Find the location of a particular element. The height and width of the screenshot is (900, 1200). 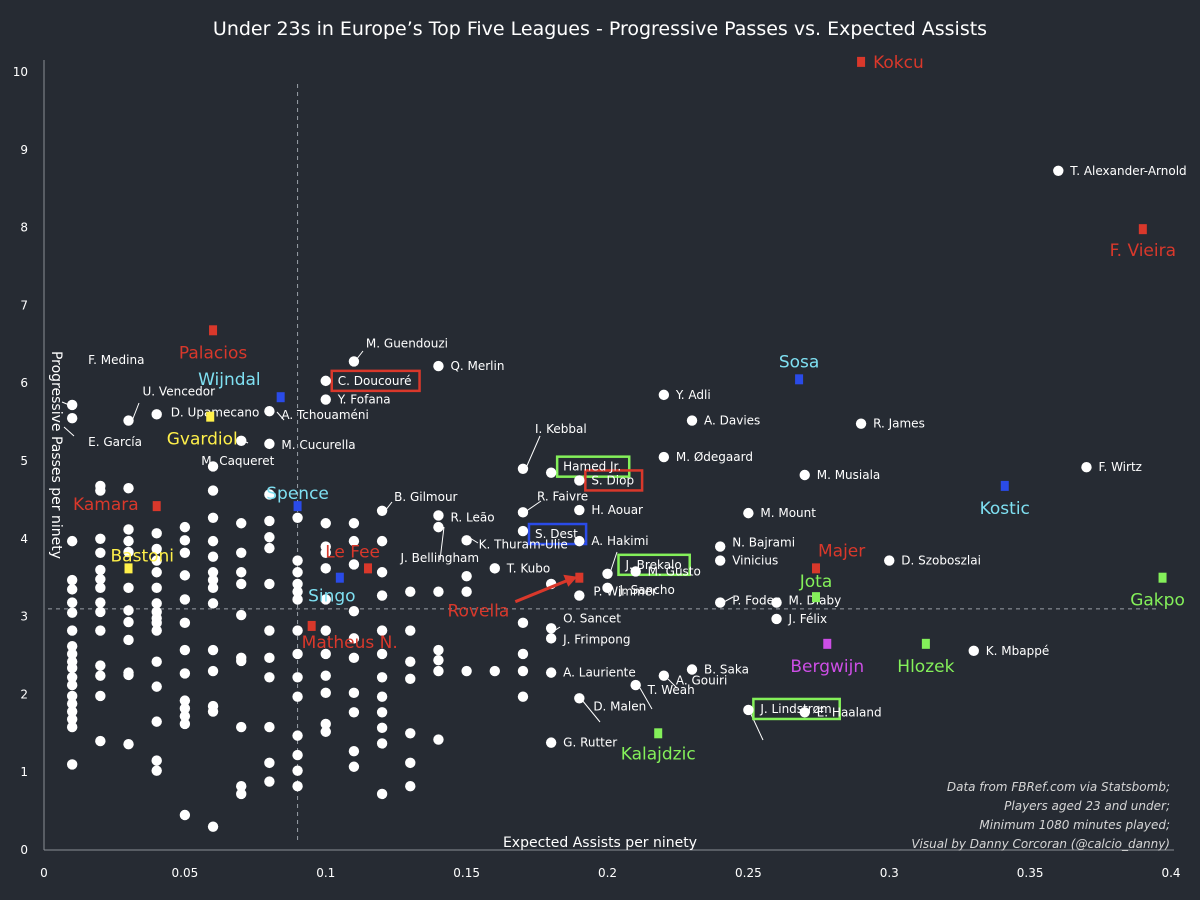

y-tick-label: 5 is located at coordinates (24, 461).